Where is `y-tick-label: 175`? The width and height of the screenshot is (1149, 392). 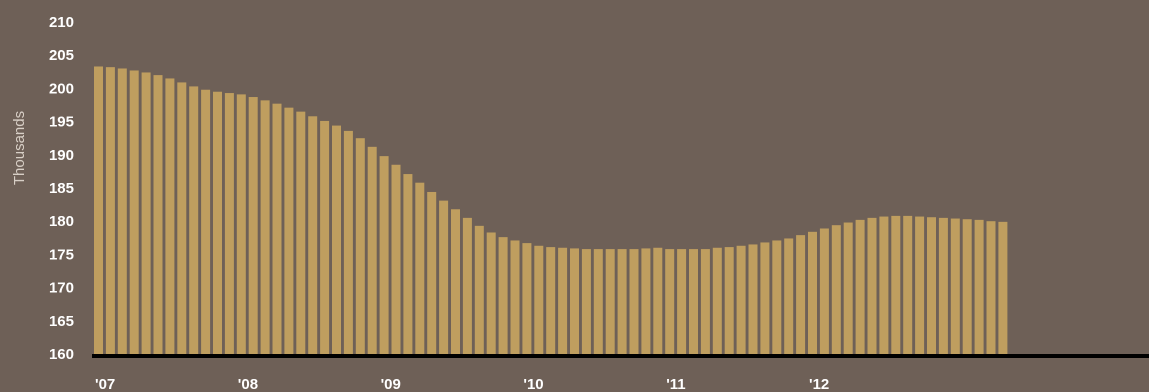 y-tick-label: 175 is located at coordinates (61, 254).